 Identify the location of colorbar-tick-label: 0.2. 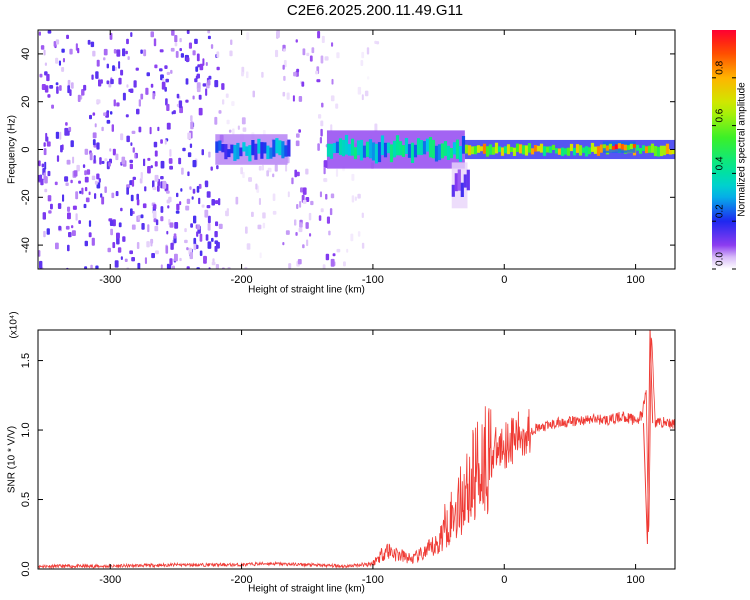
(720, 211).